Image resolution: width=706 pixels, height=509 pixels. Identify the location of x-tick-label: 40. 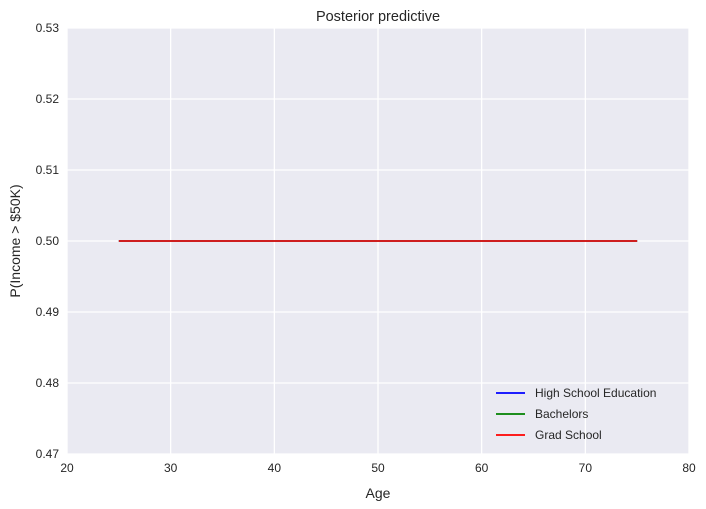
(275, 468).